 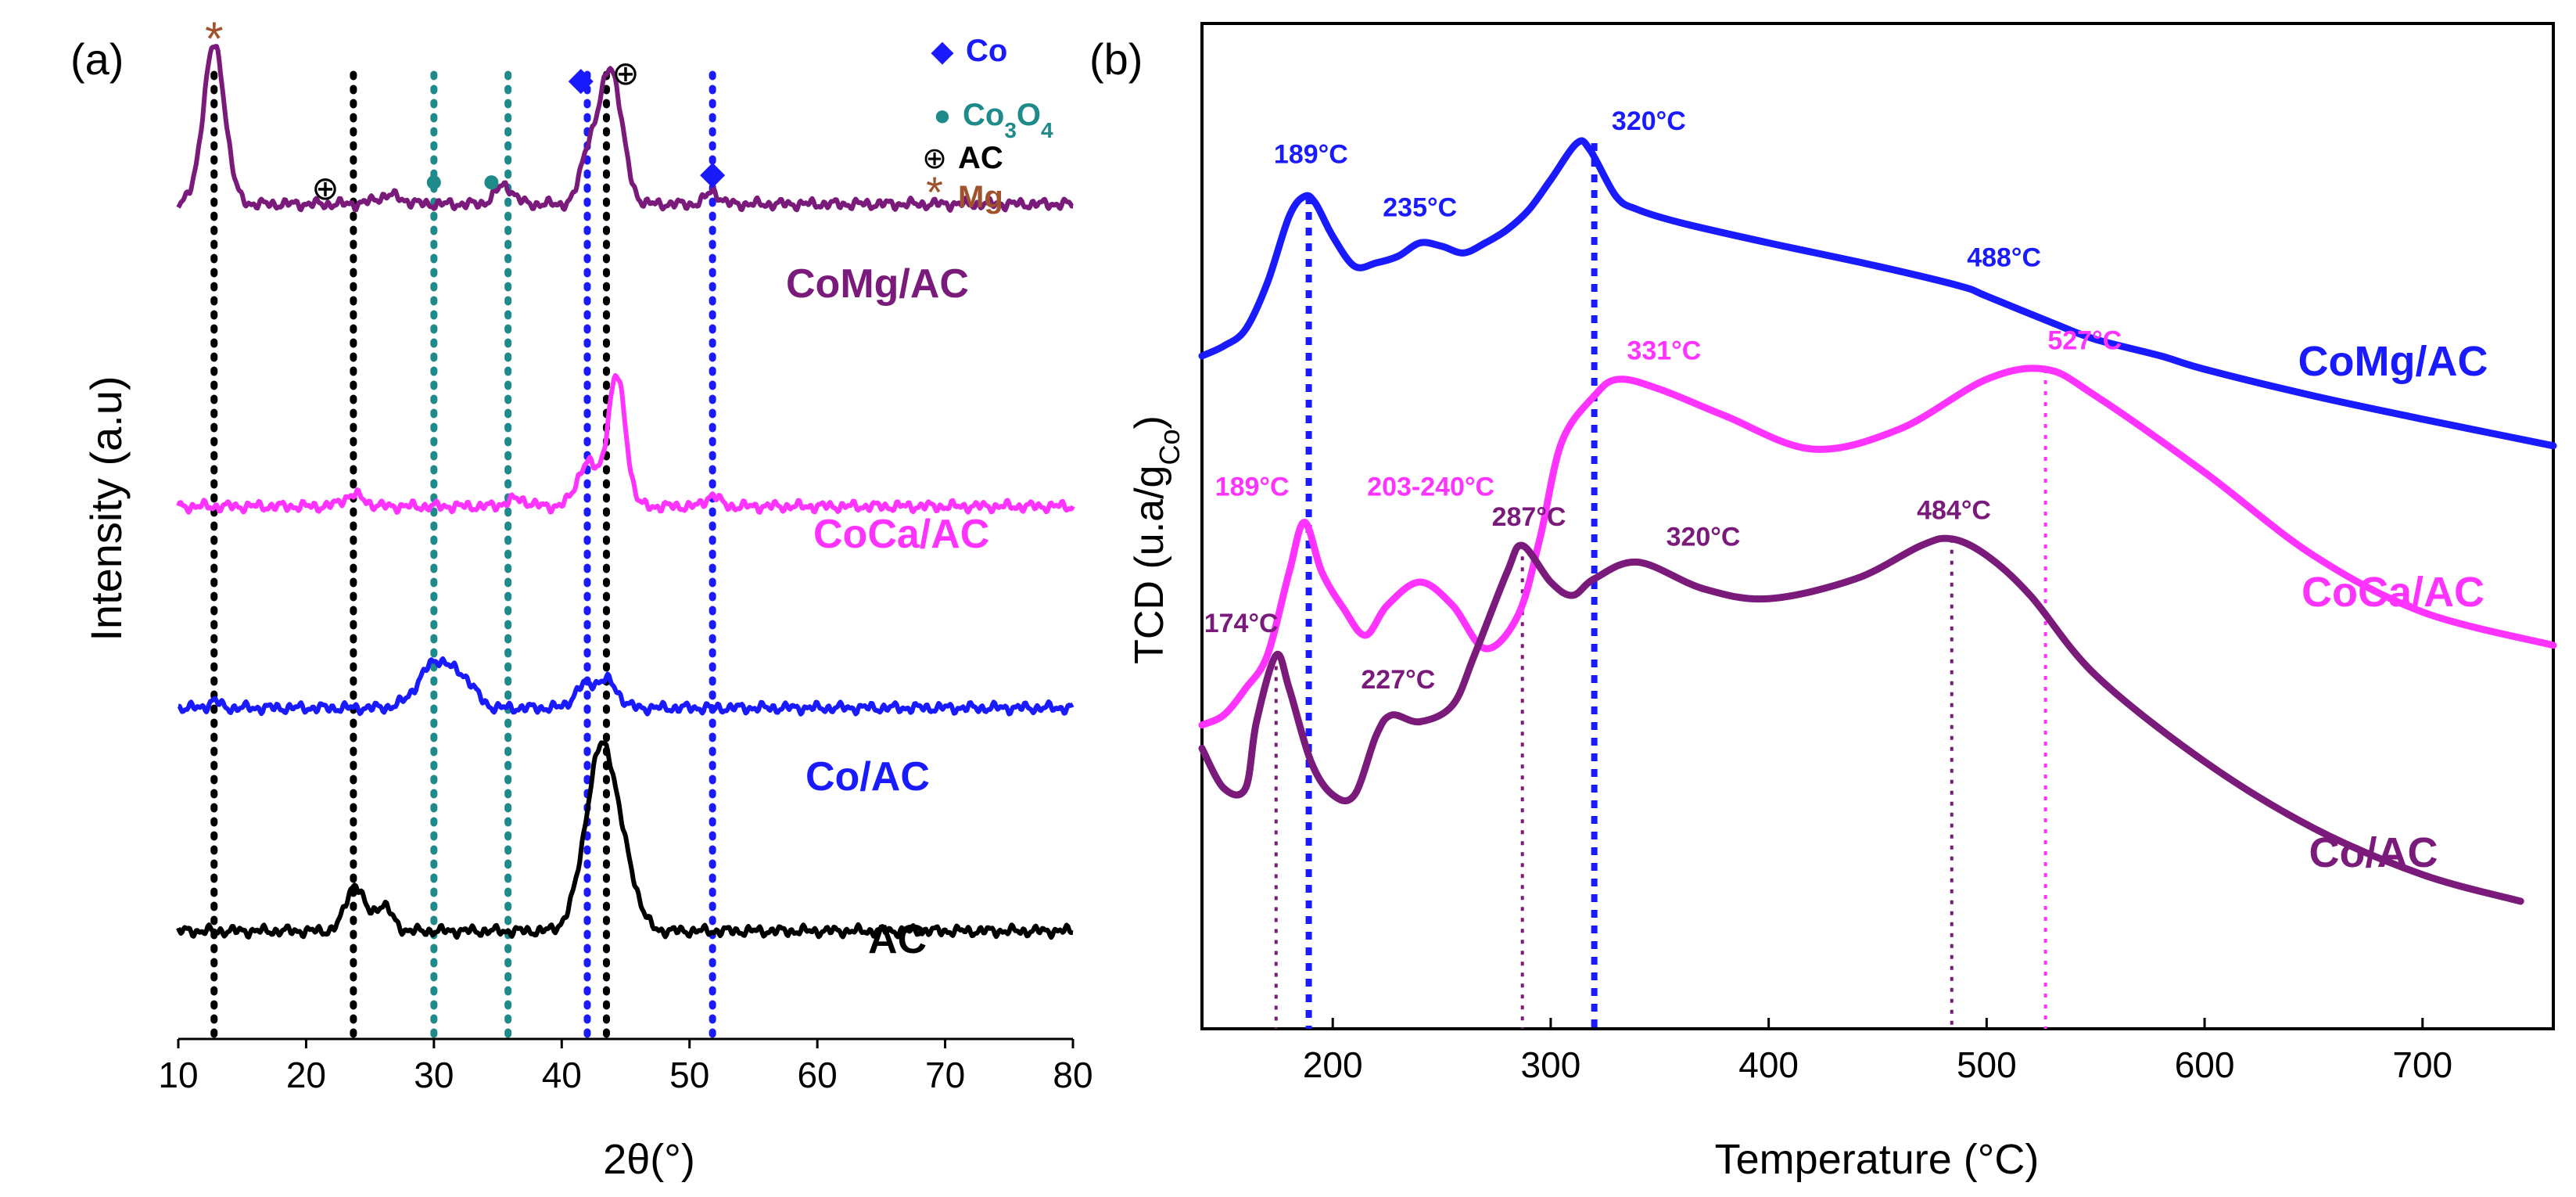 I want to click on legend-item-co: ◆ Co, so click(x=969, y=51).